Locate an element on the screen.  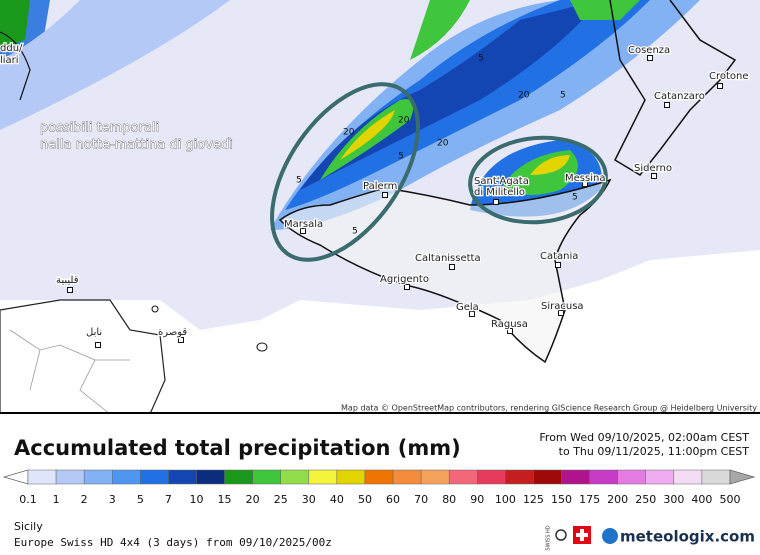
city-label: di Militello is located at coordinates (499, 192).